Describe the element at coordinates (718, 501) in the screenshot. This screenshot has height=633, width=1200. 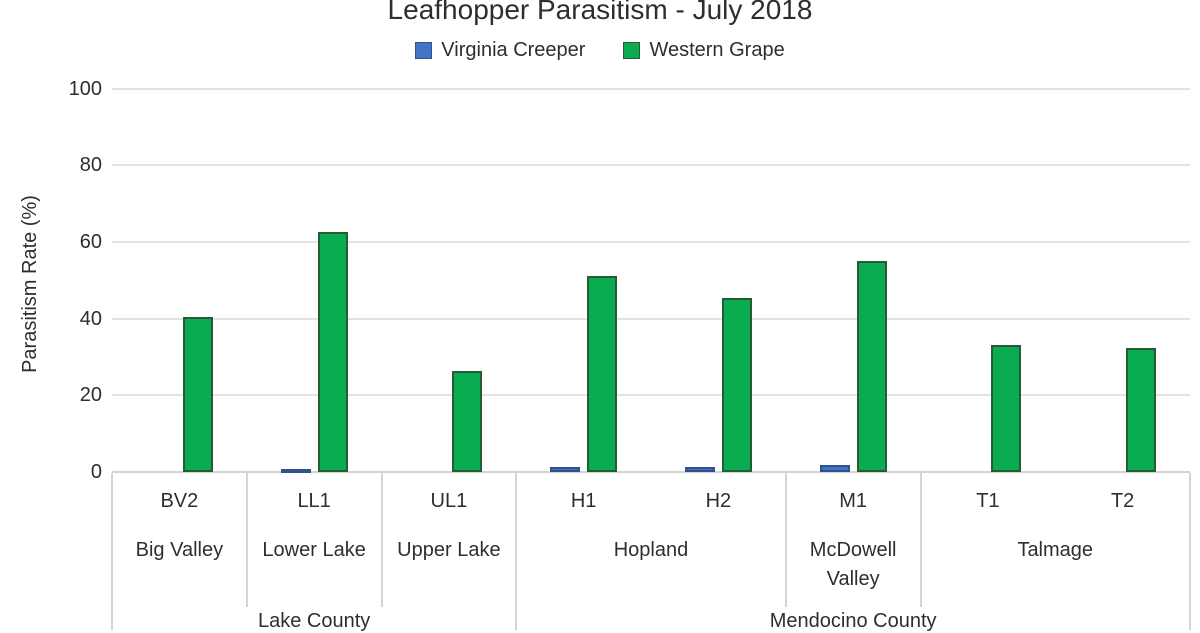
I see `x-axis-site-label: H2` at that location.